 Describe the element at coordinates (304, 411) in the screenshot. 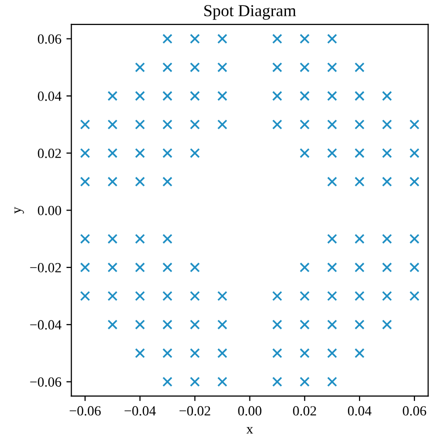

I see `x-tick-label: 0.02` at that location.